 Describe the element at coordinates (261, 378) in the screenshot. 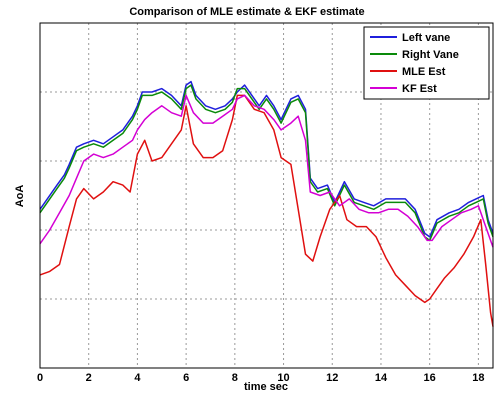

I see `x-axis-ticks: 0 2 4 6 8 10 12 14 16 18` at that location.